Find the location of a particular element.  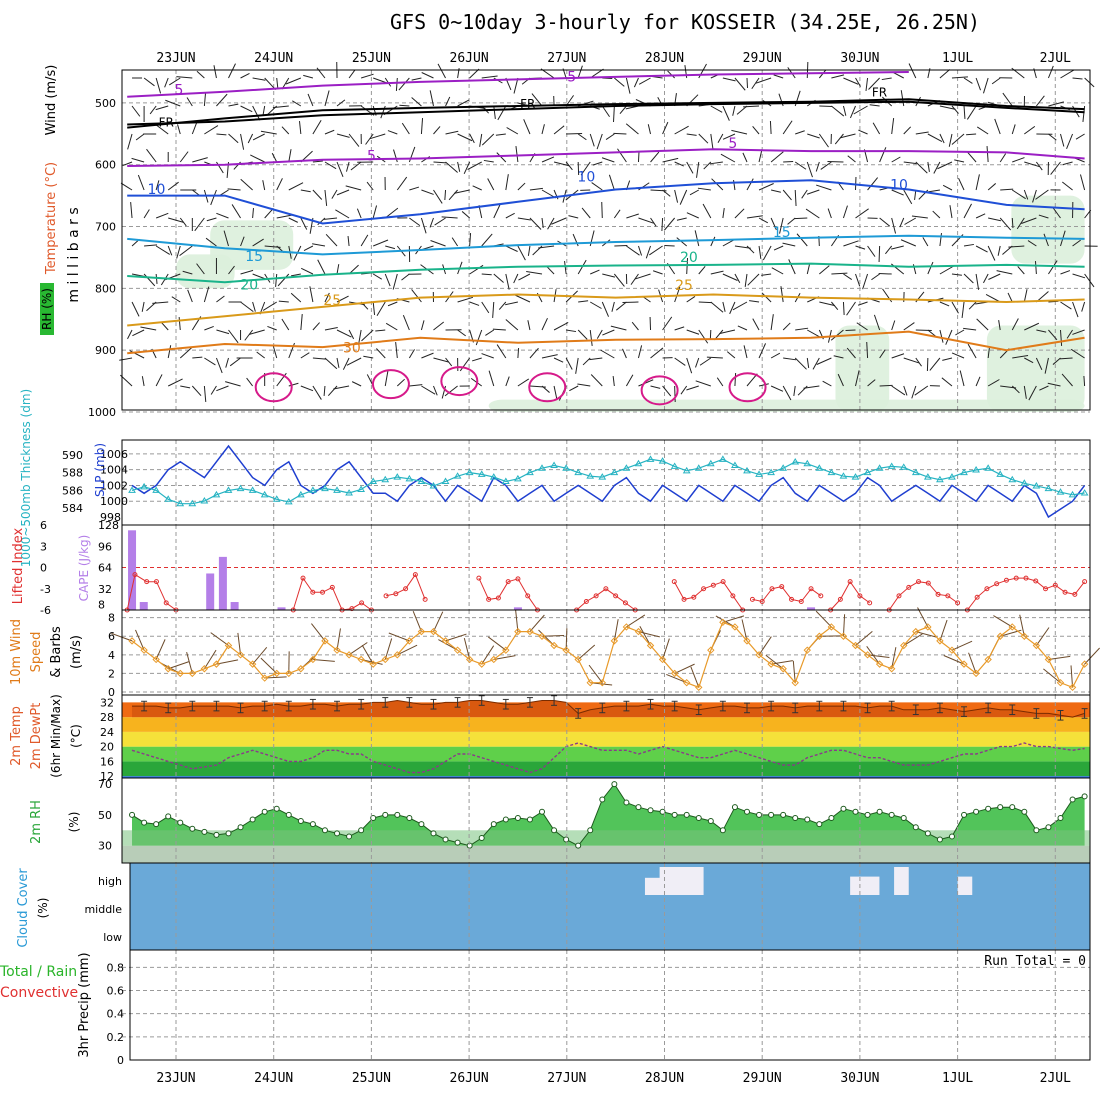

slp-ytick: 1002 is located at coordinates (114, 485).